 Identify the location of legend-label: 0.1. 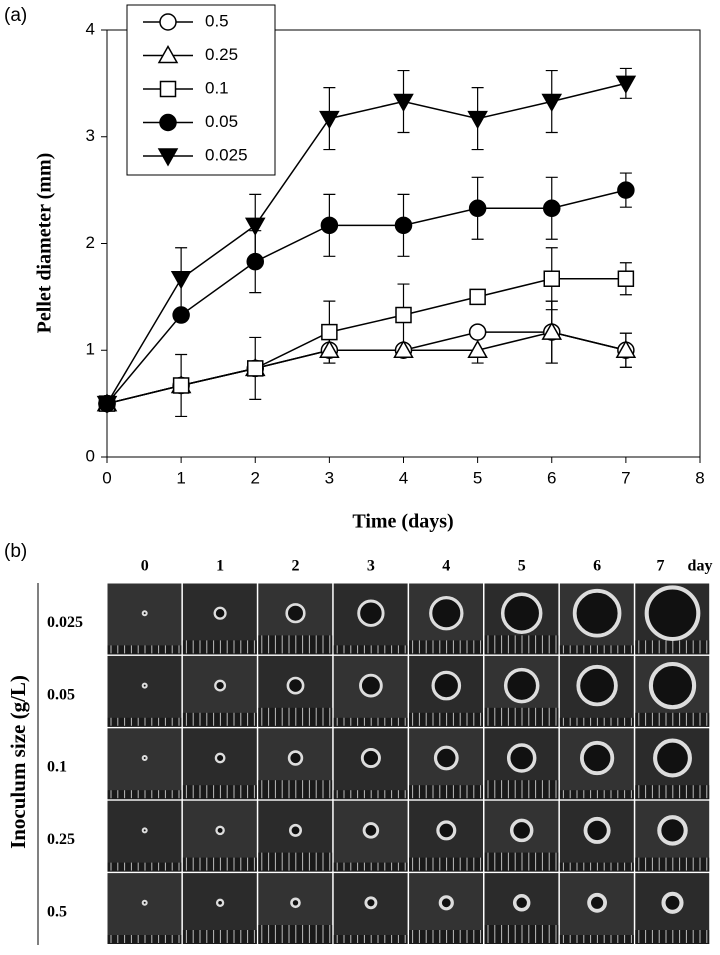
(217, 87).